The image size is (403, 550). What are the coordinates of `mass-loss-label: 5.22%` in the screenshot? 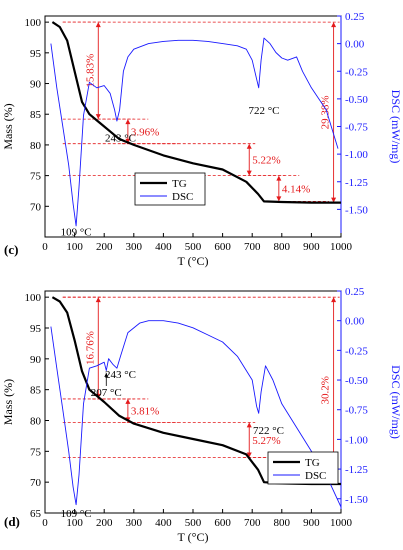 It's located at (266, 161).